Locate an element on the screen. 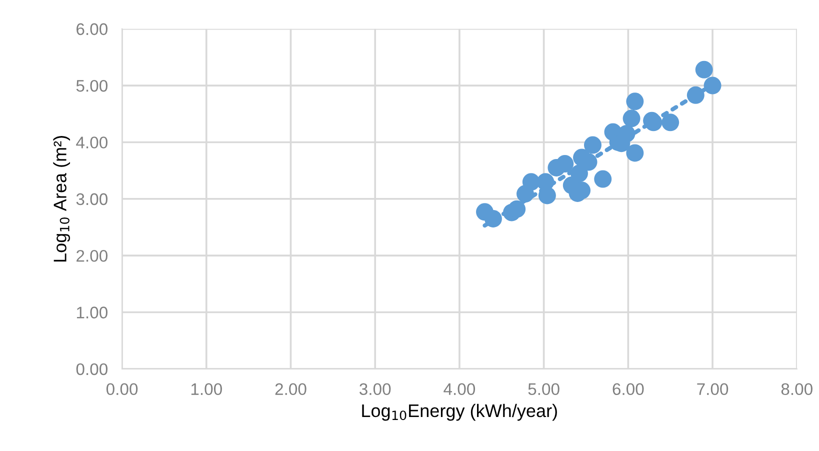  x-tick-label: 2.00 is located at coordinates (290, 389).